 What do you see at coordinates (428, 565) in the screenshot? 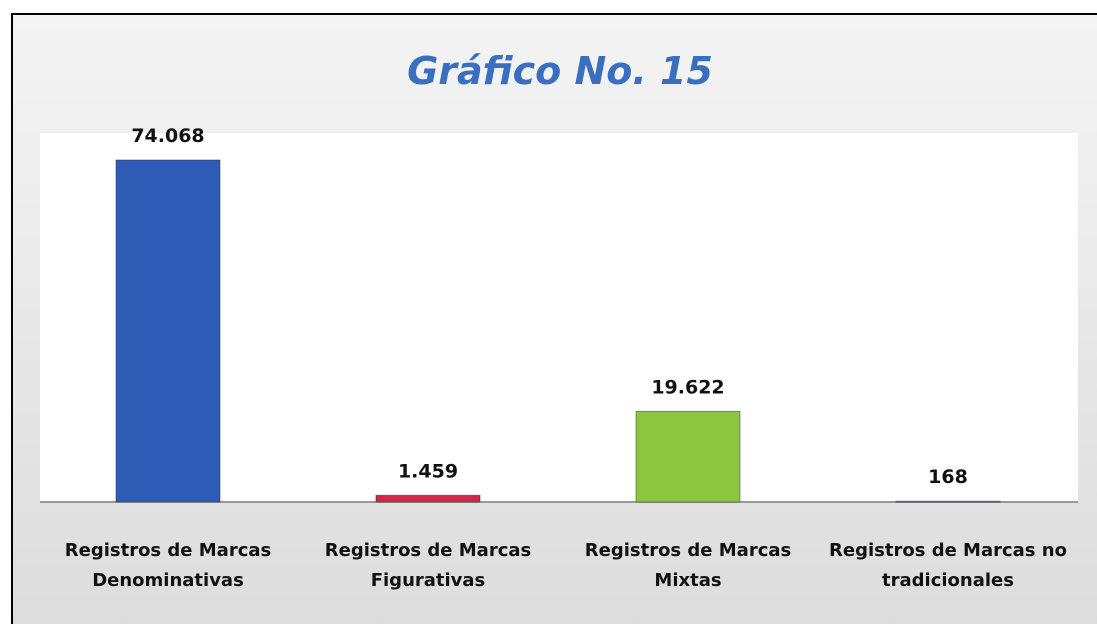
I see `x-tick-label: Registros de Marcas Figurativas` at bounding box center [428, 565].